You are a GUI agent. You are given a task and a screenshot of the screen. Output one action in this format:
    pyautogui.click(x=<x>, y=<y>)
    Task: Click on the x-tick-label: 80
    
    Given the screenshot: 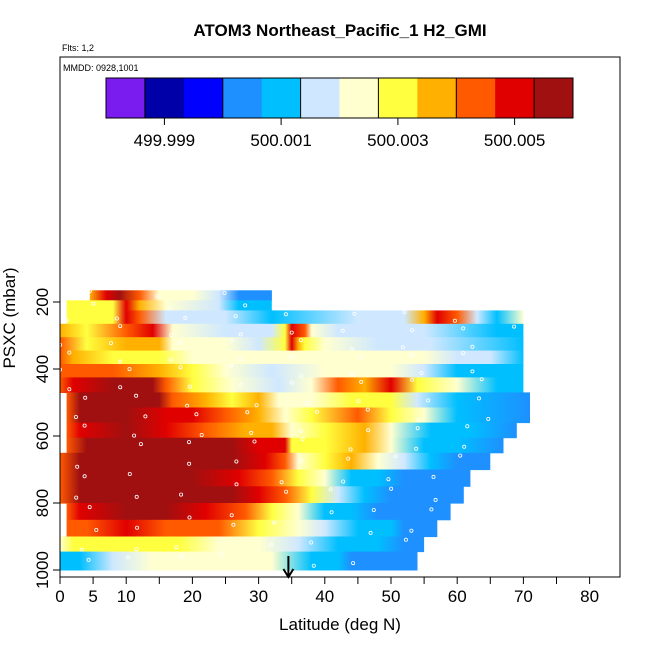 What is the action you would take?
    pyautogui.click(x=589, y=596)
    